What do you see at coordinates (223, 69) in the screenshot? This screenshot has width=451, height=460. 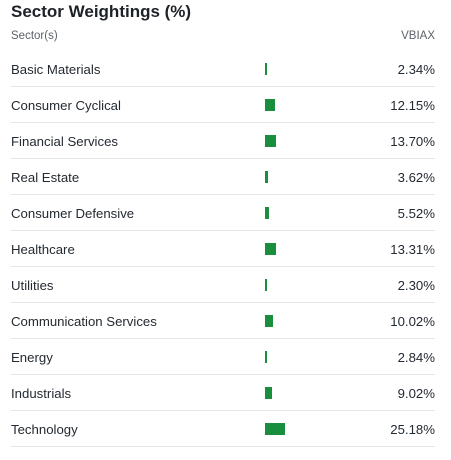 I see `table-row: Basic Materials 2.34%` at bounding box center [223, 69].